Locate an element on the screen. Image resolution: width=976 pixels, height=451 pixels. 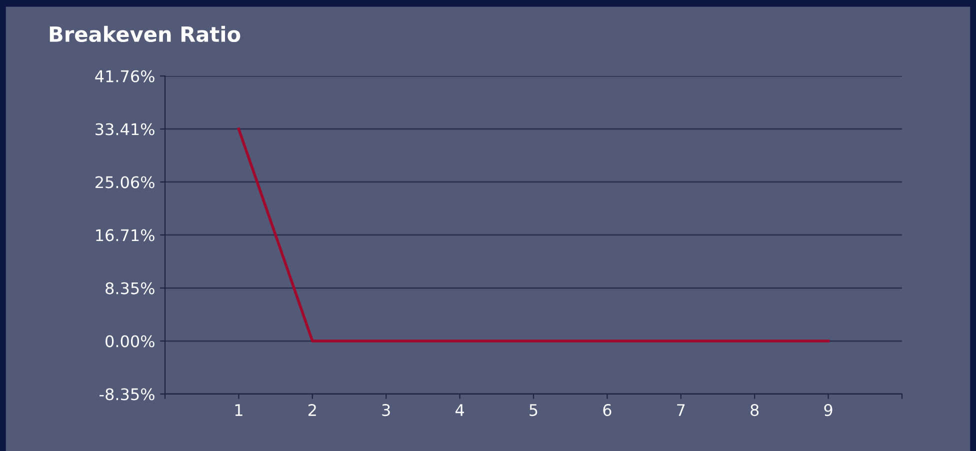
x-tick-label: 4 is located at coordinates (460, 410).